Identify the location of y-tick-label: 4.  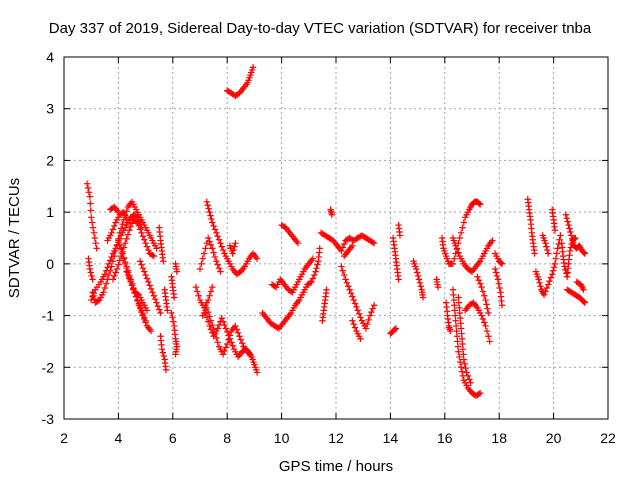
(50, 57).